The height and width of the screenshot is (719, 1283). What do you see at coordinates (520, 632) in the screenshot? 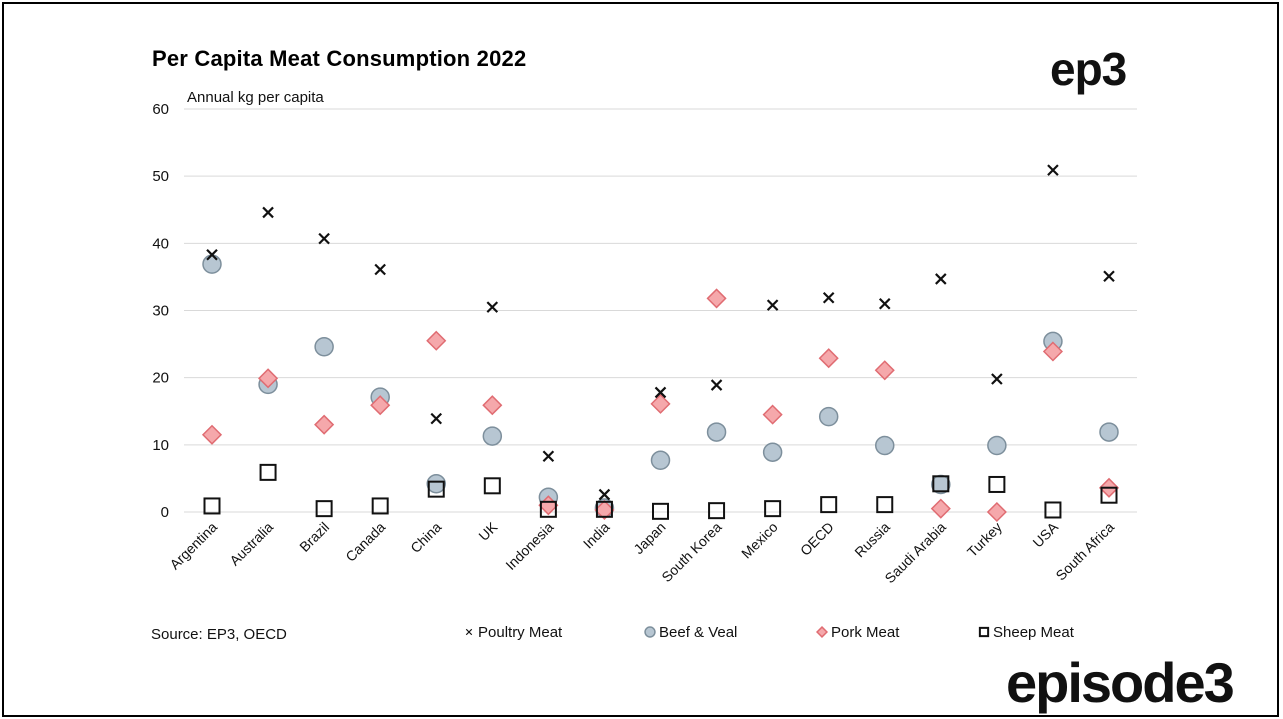
I see `legend-label: Poultry Meat` at bounding box center [520, 632].